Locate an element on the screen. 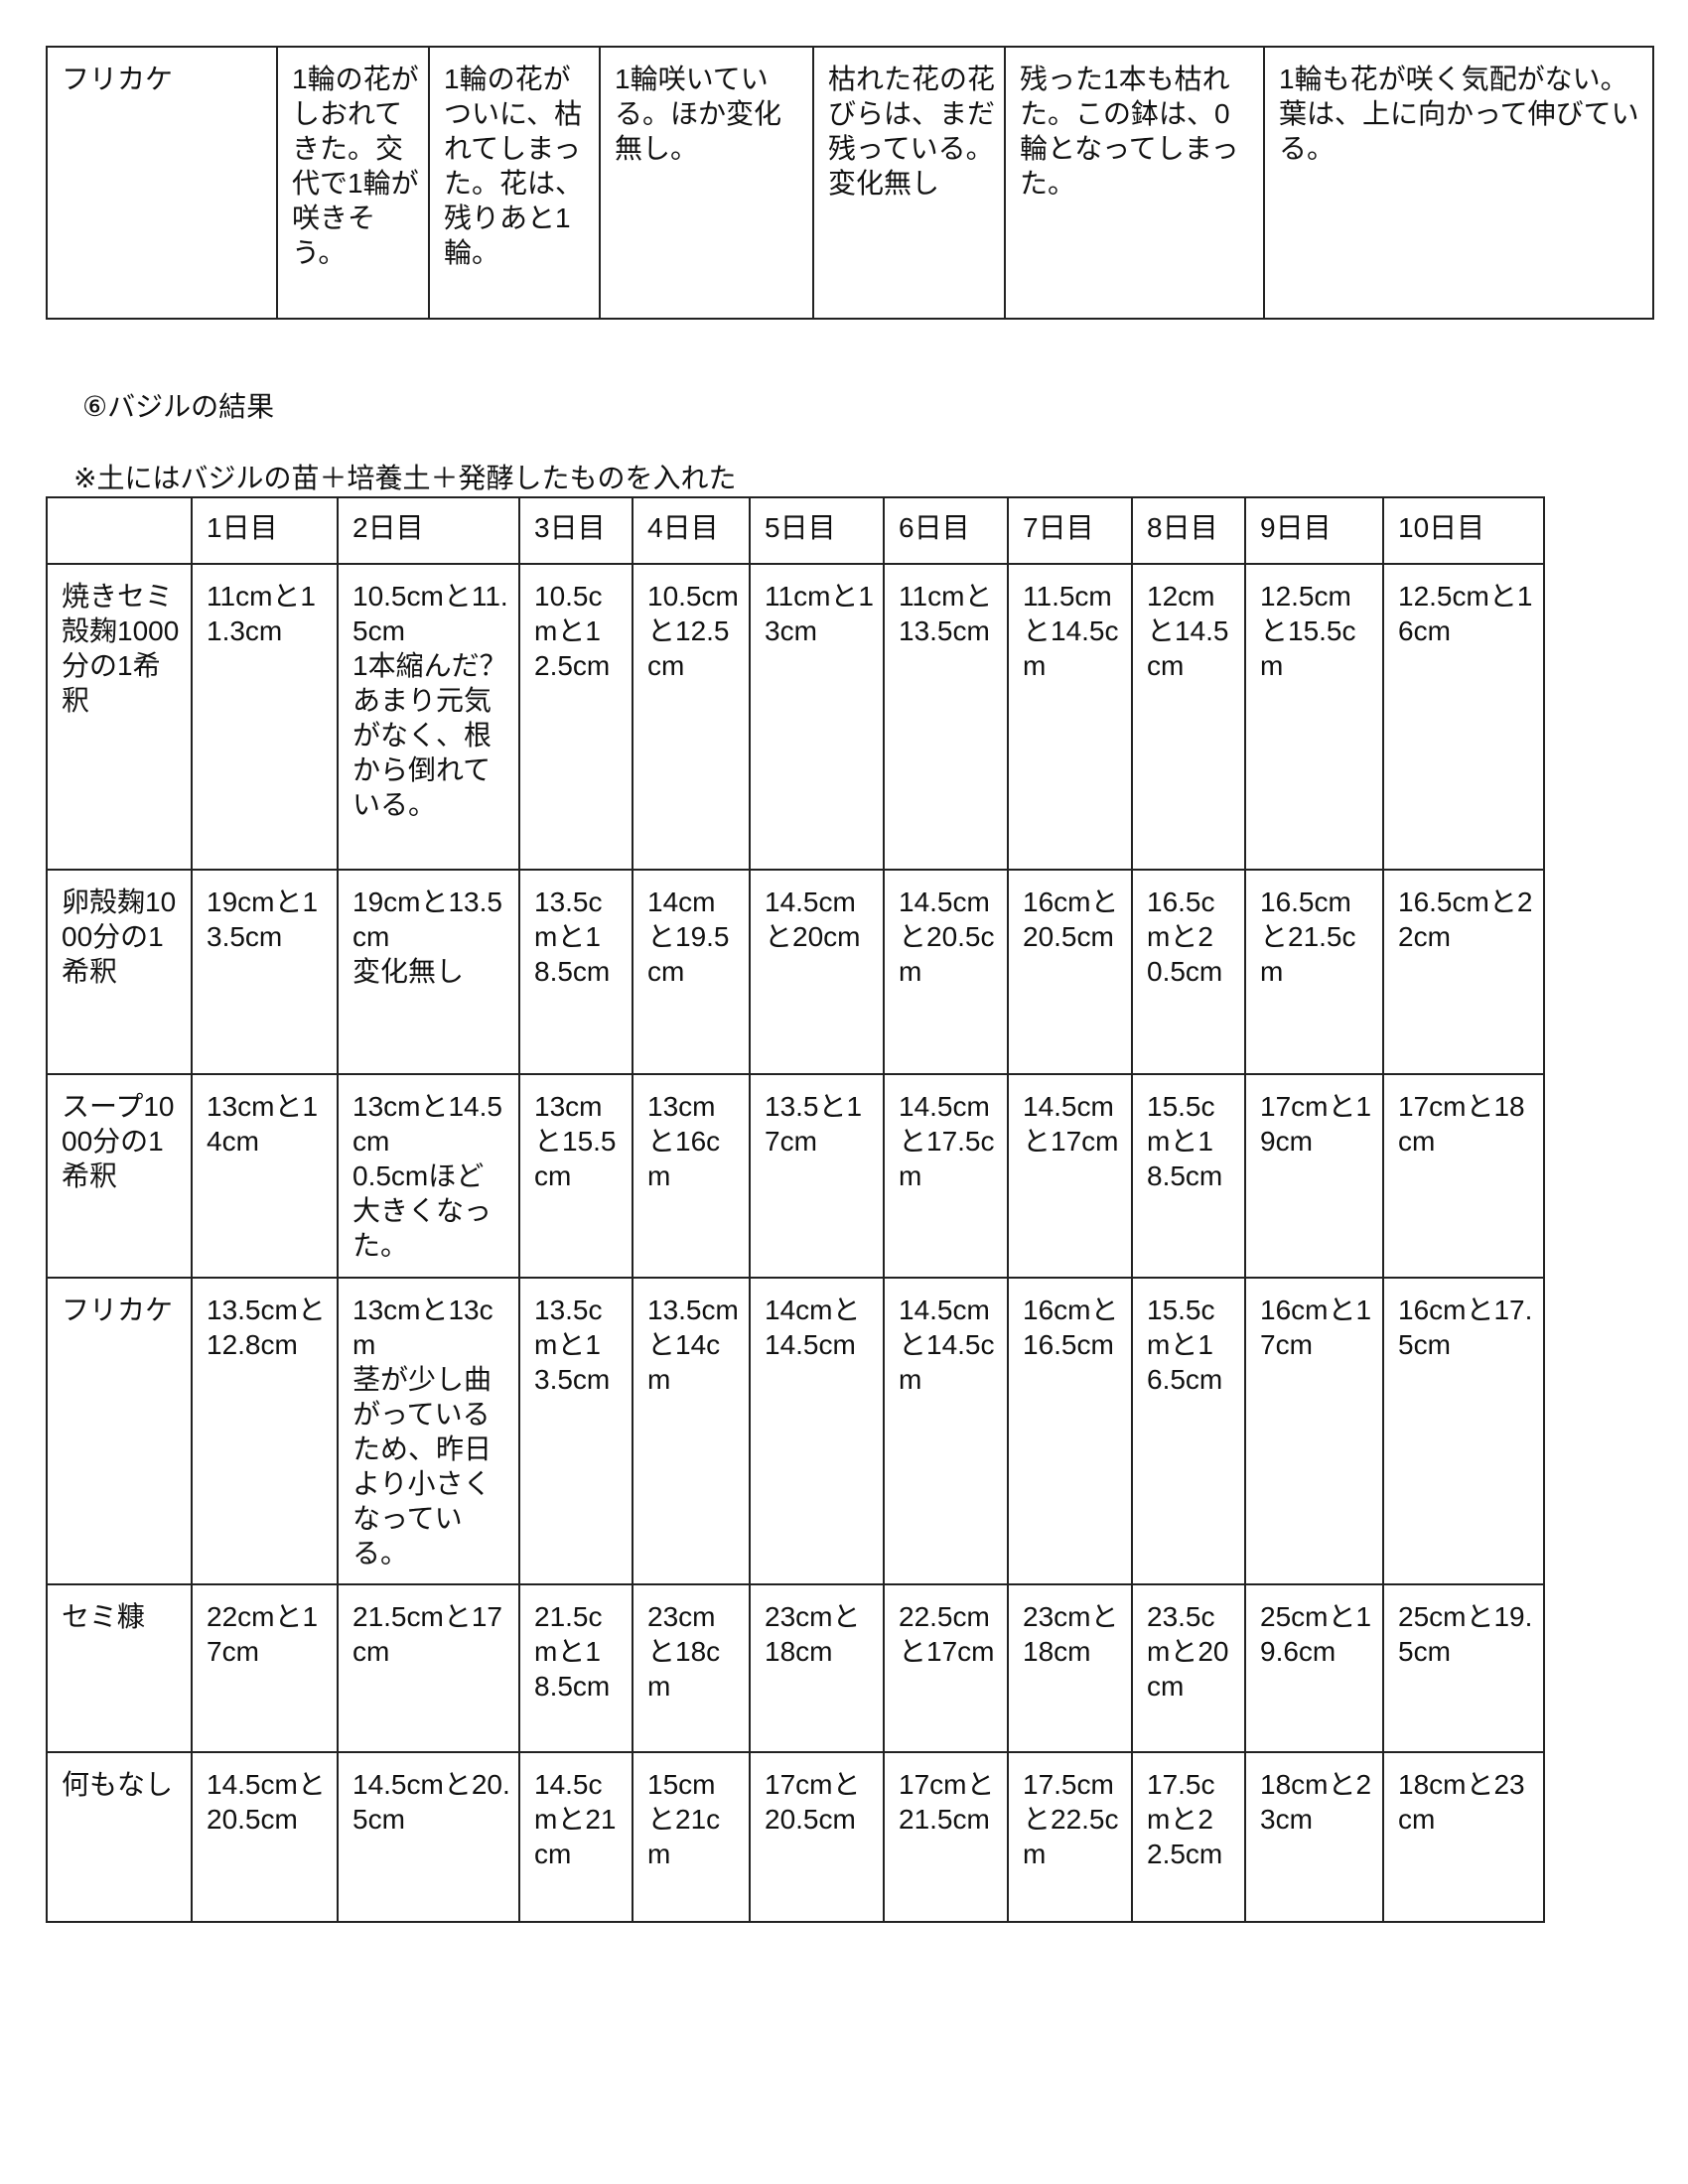 The height and width of the screenshot is (2184, 1688). row-label: スープ1000分の1希釈 is located at coordinates (119, 1176).